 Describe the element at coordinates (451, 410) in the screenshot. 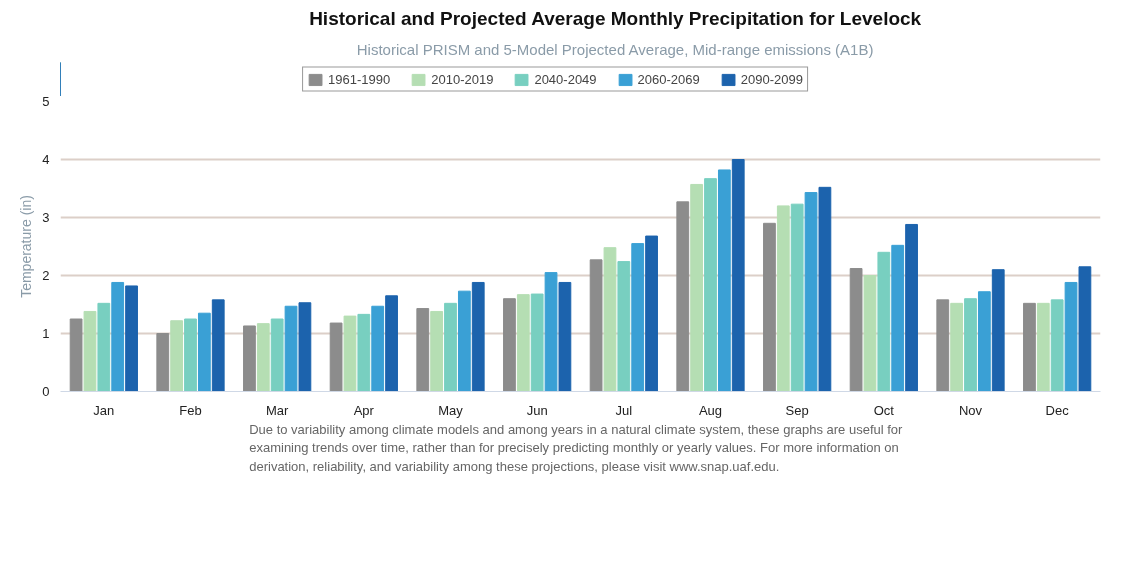

I see `x-tick-label: May` at that location.